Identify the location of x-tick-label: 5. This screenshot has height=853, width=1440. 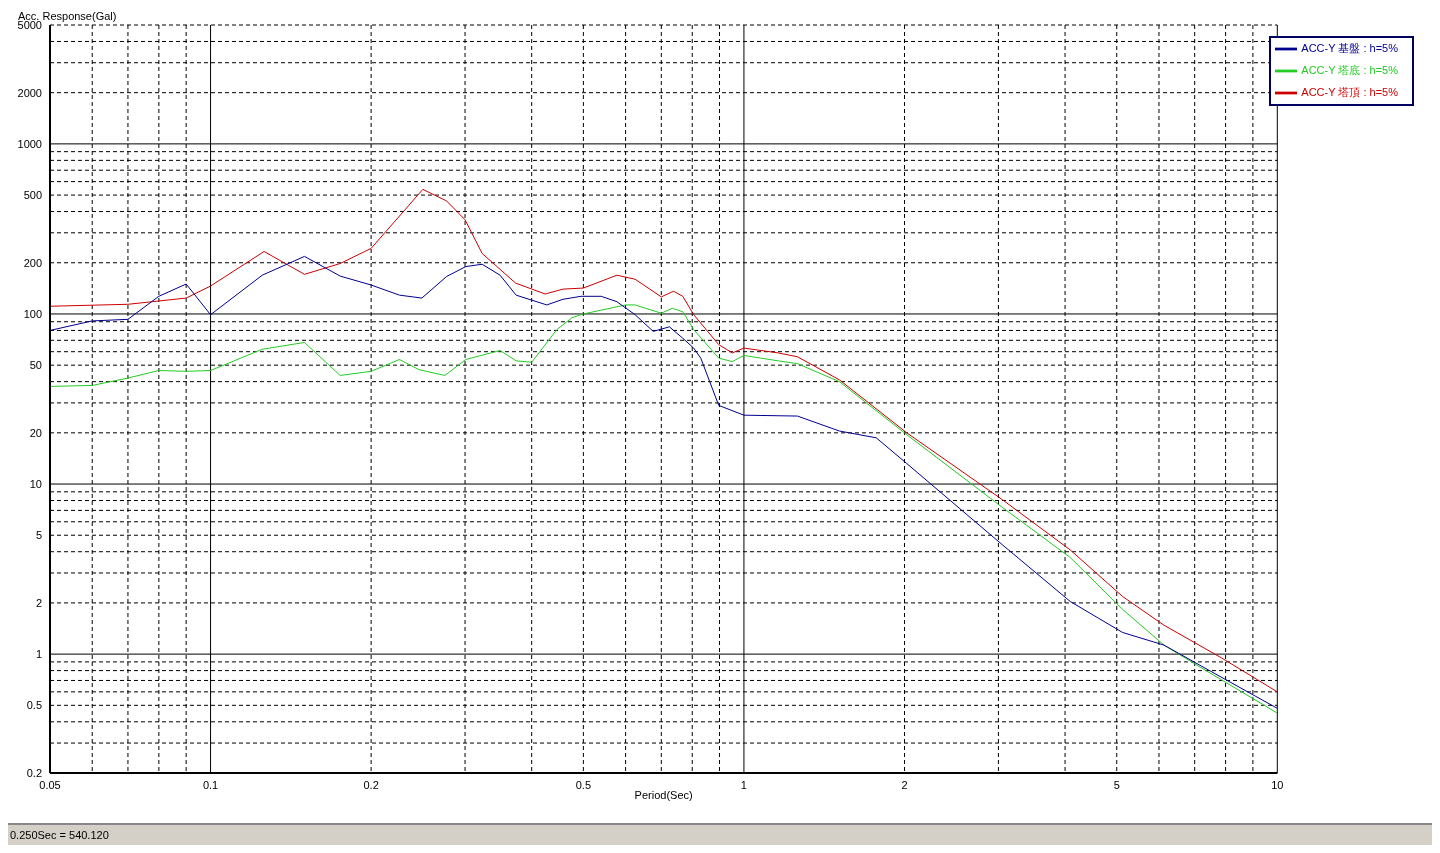
(1116, 784).